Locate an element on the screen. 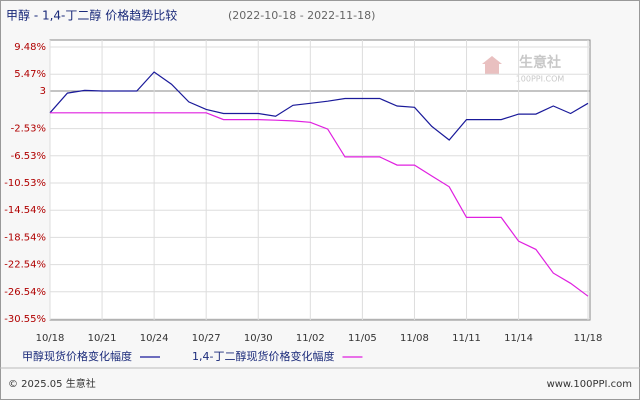 This screenshot has width=640, height=400. footer-site: www.100PPI.com is located at coordinates (589, 384).